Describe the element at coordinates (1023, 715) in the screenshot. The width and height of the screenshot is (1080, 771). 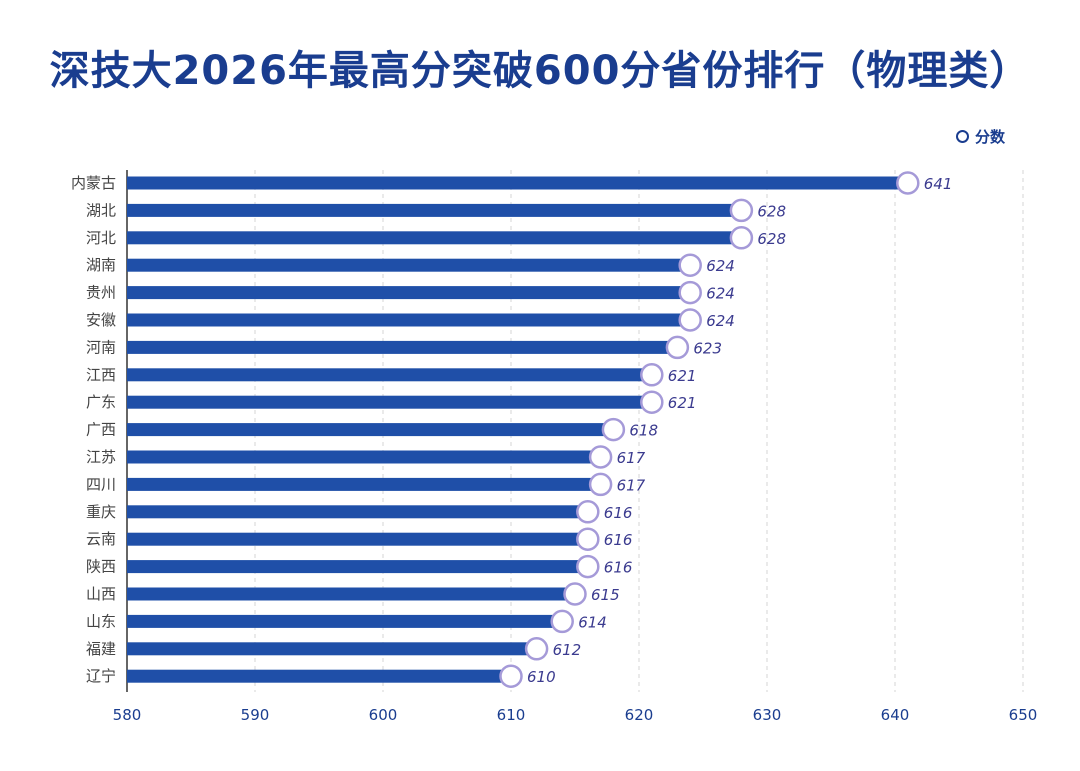
I see `x-tick-label: 650` at that location.